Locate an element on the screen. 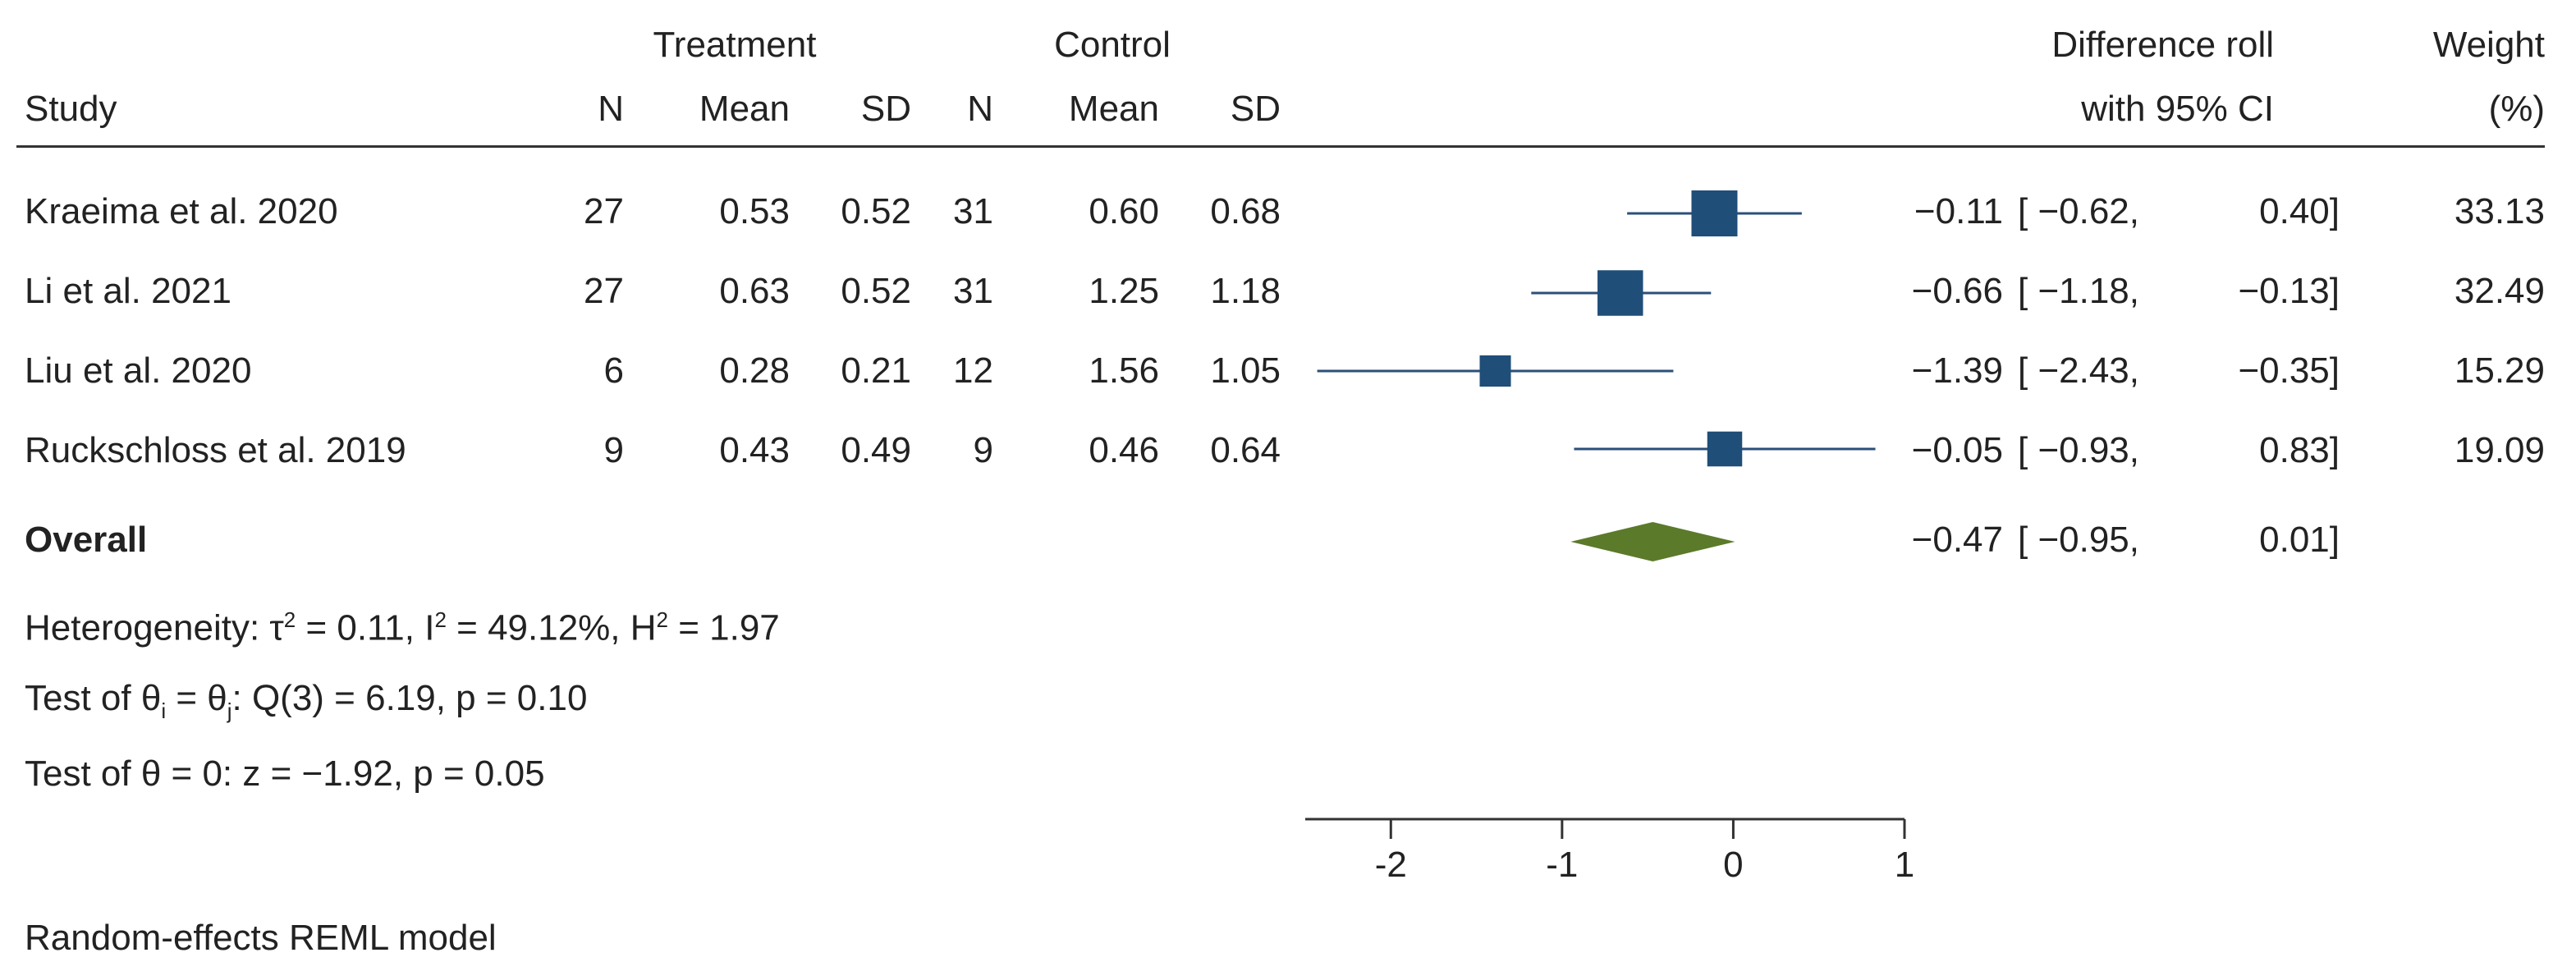 The width and height of the screenshot is (2576, 971). treatment-sd: 0.21 is located at coordinates (876, 371).